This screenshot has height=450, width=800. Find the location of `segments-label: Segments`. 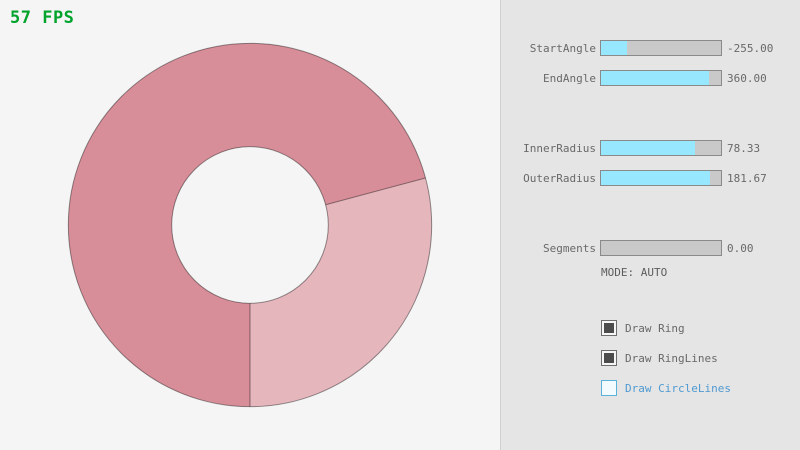

segments-label: Segments is located at coordinates (569, 248).